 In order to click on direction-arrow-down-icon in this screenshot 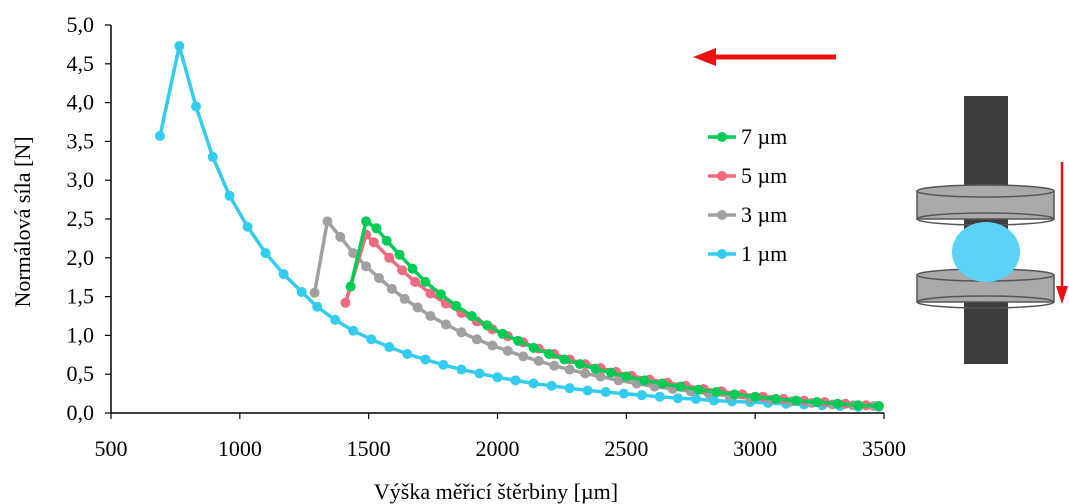, I will do `click(1062, 233)`.